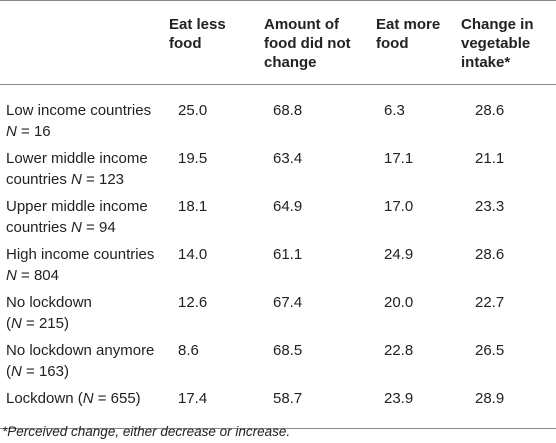 The height and width of the screenshot is (443, 556). What do you see at coordinates (49, 302) in the screenshot?
I see `row-label-line1: No lockdown` at bounding box center [49, 302].